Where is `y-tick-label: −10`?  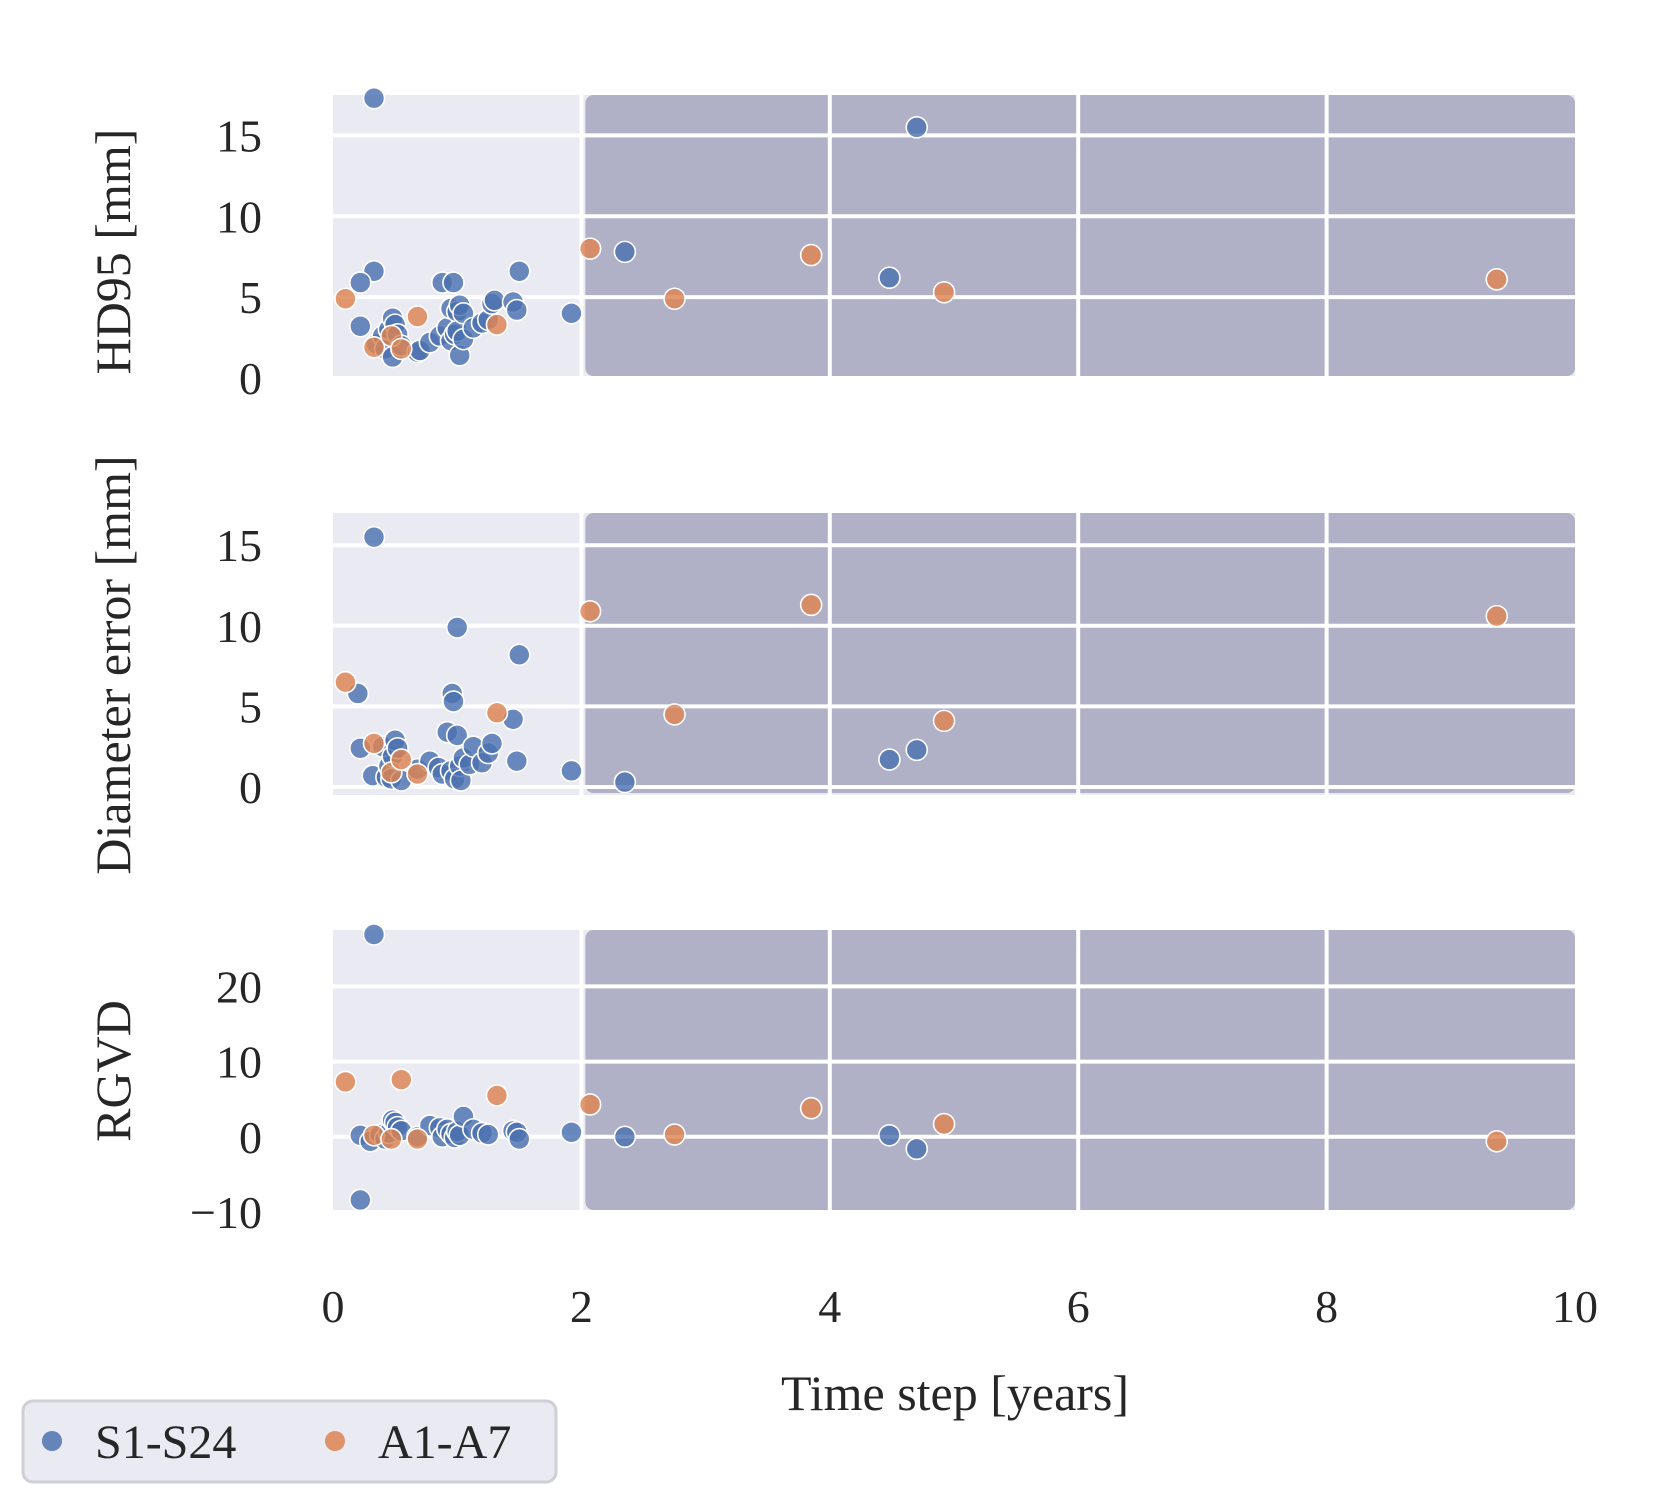
y-tick-label: −10 is located at coordinates (226, 1212).